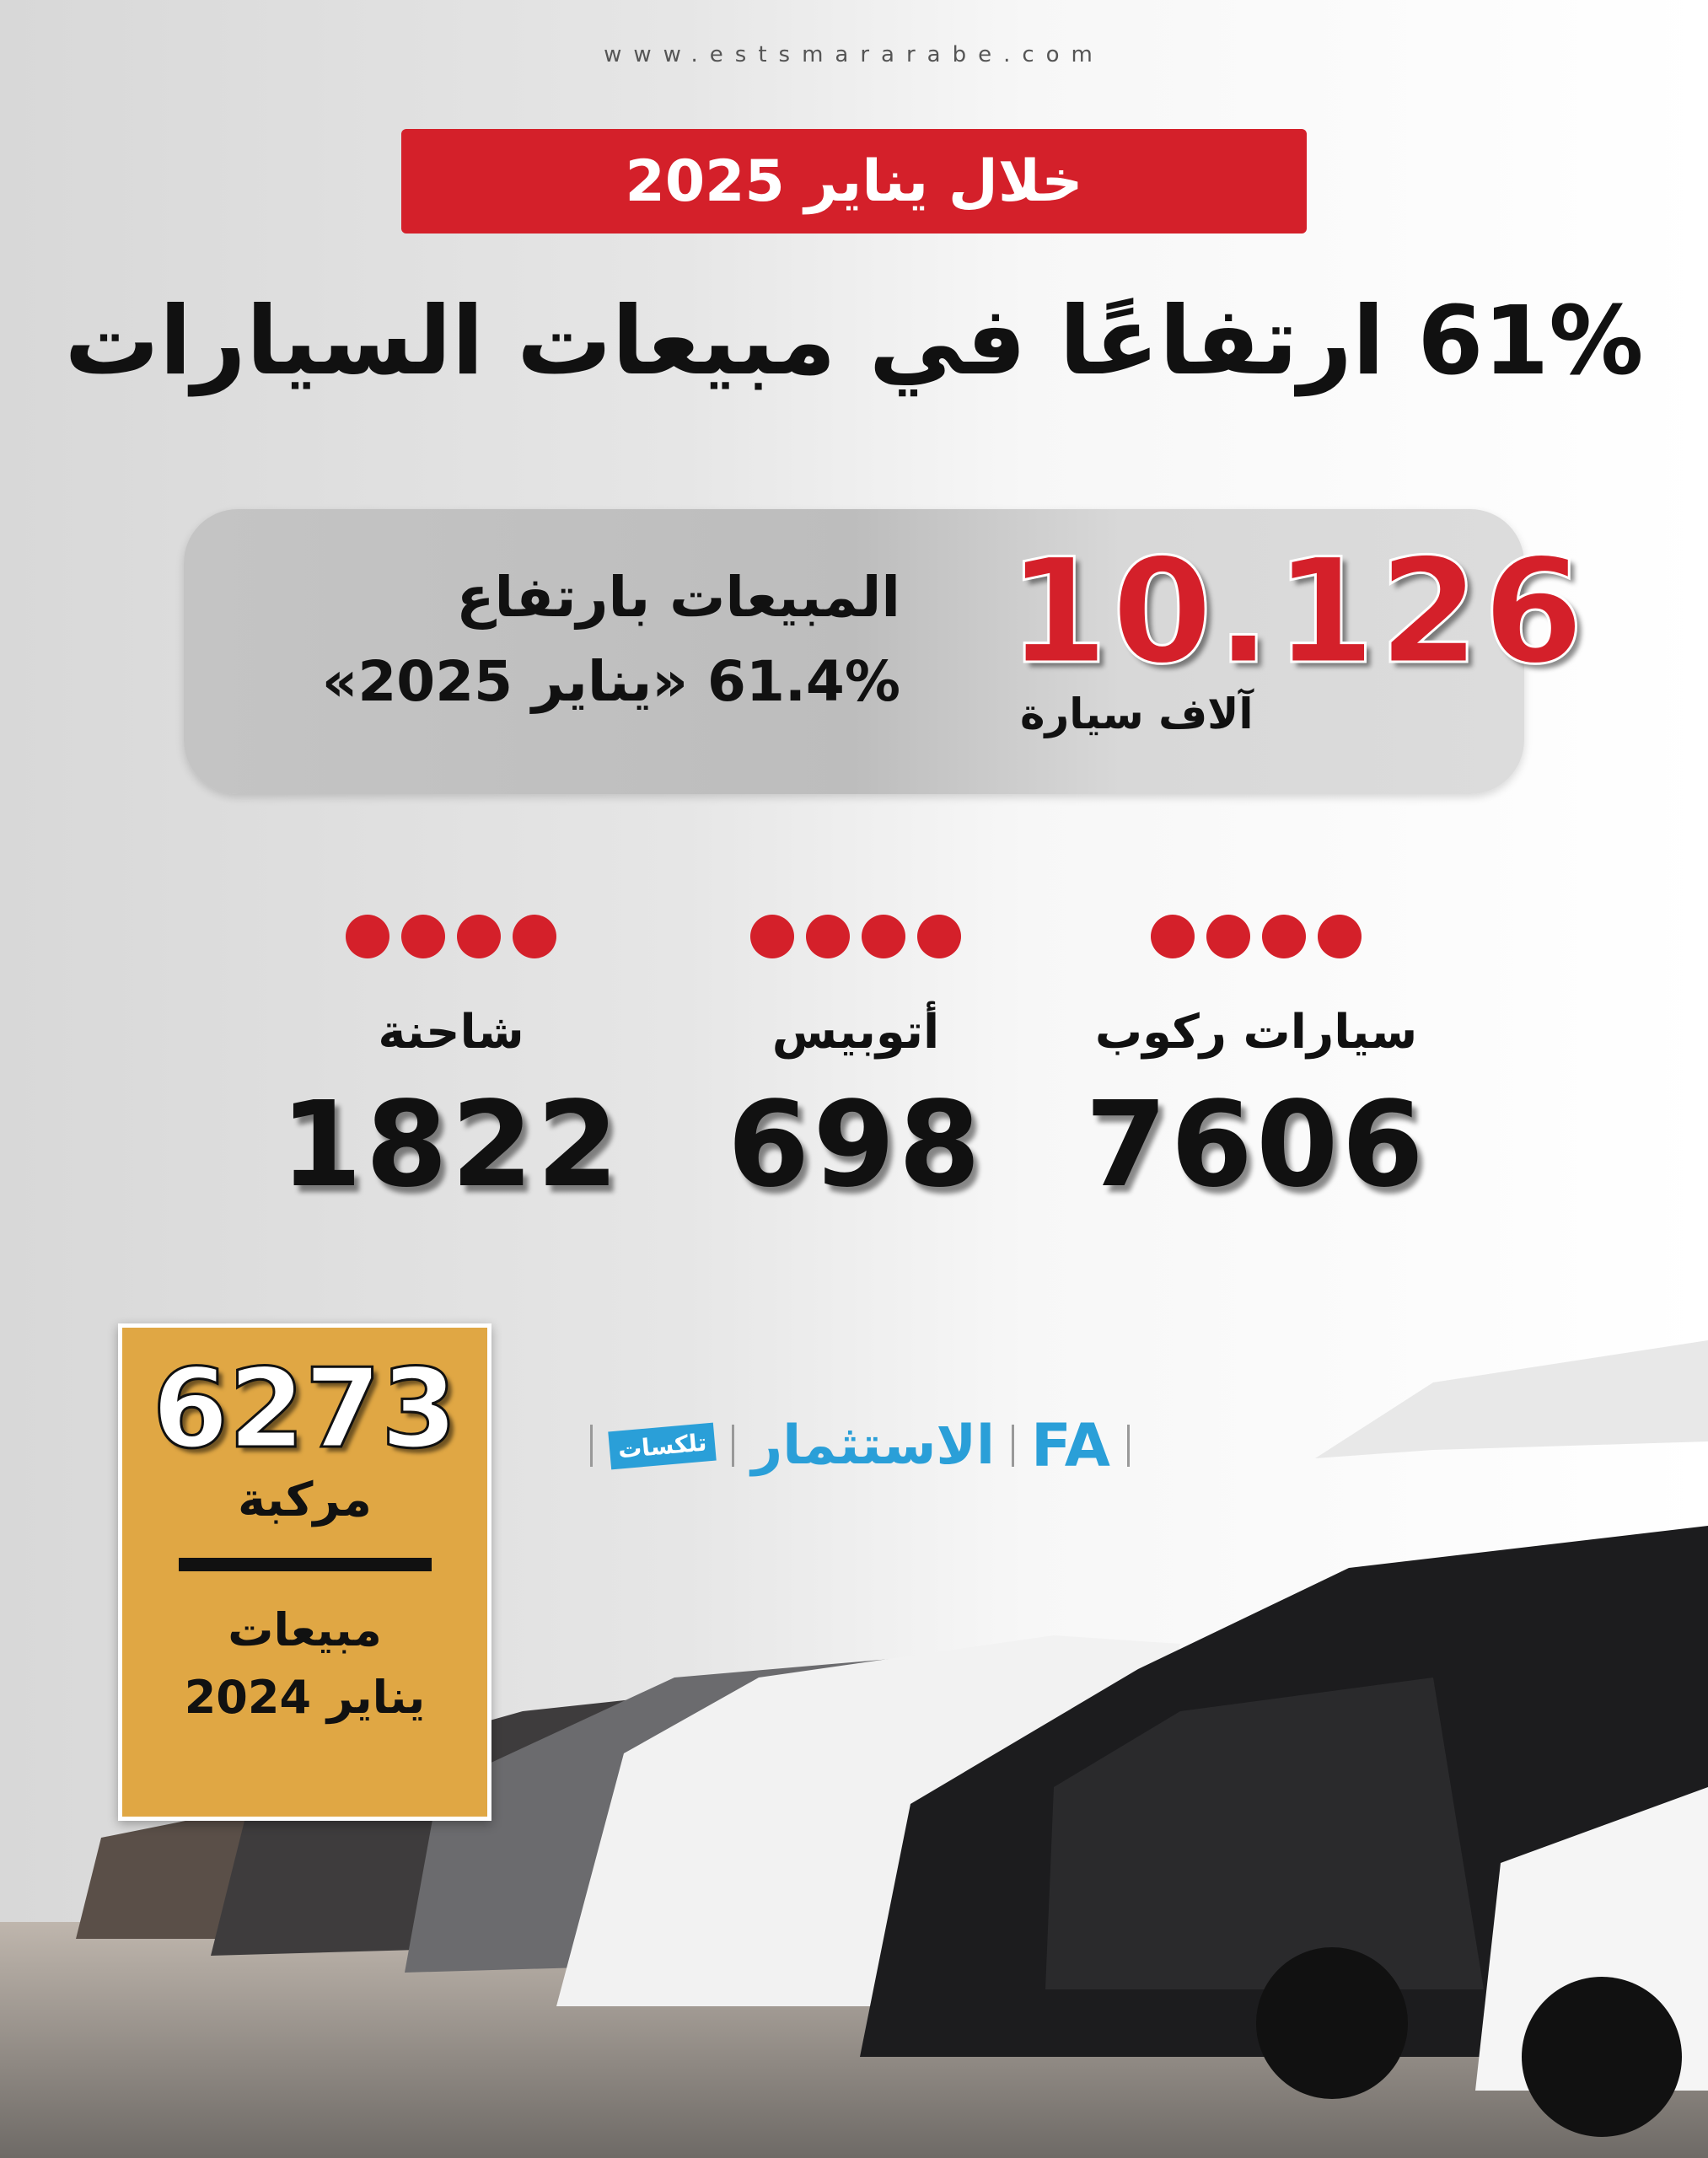  Describe the element at coordinates (305, 1629) in the screenshot. I see `previous-label-line1: مبيعات` at that location.